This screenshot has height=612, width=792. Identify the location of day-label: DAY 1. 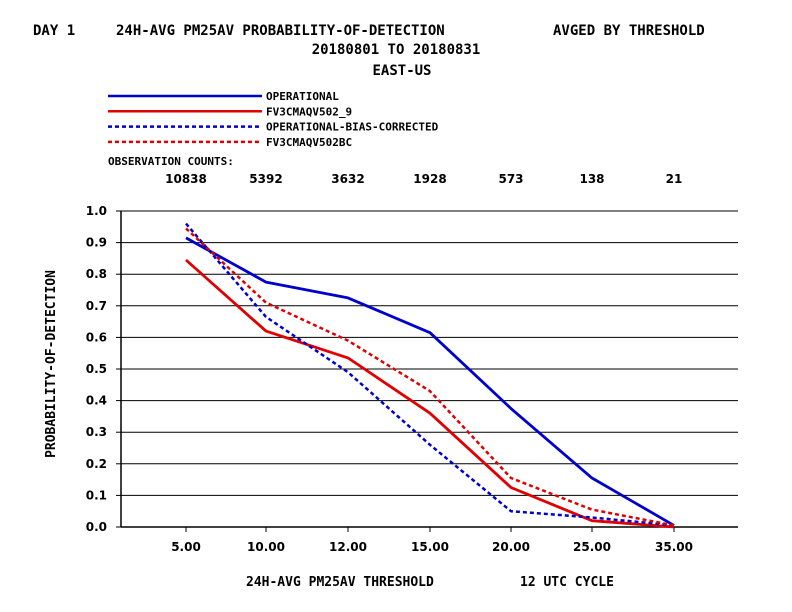
(54, 31).